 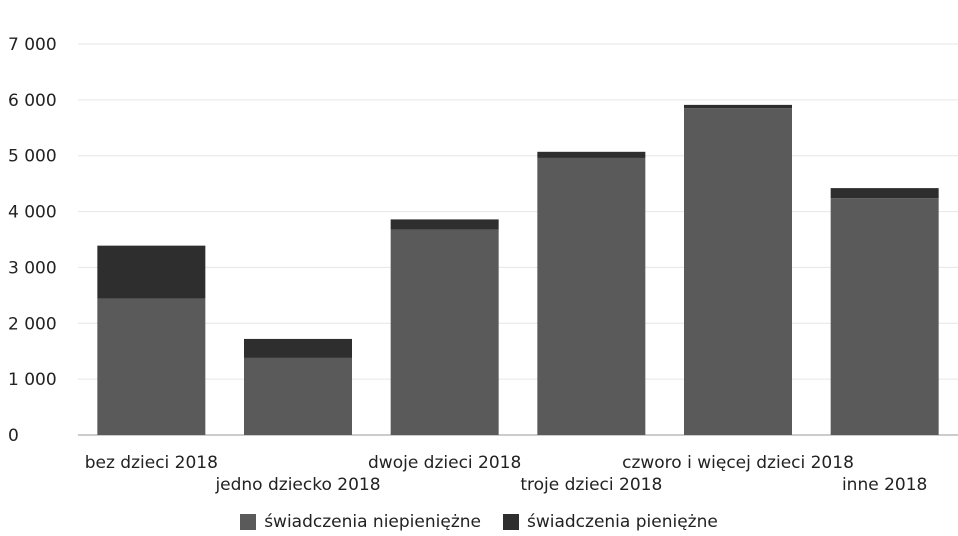 I want to click on y-tick-label: 0, so click(x=13, y=436).